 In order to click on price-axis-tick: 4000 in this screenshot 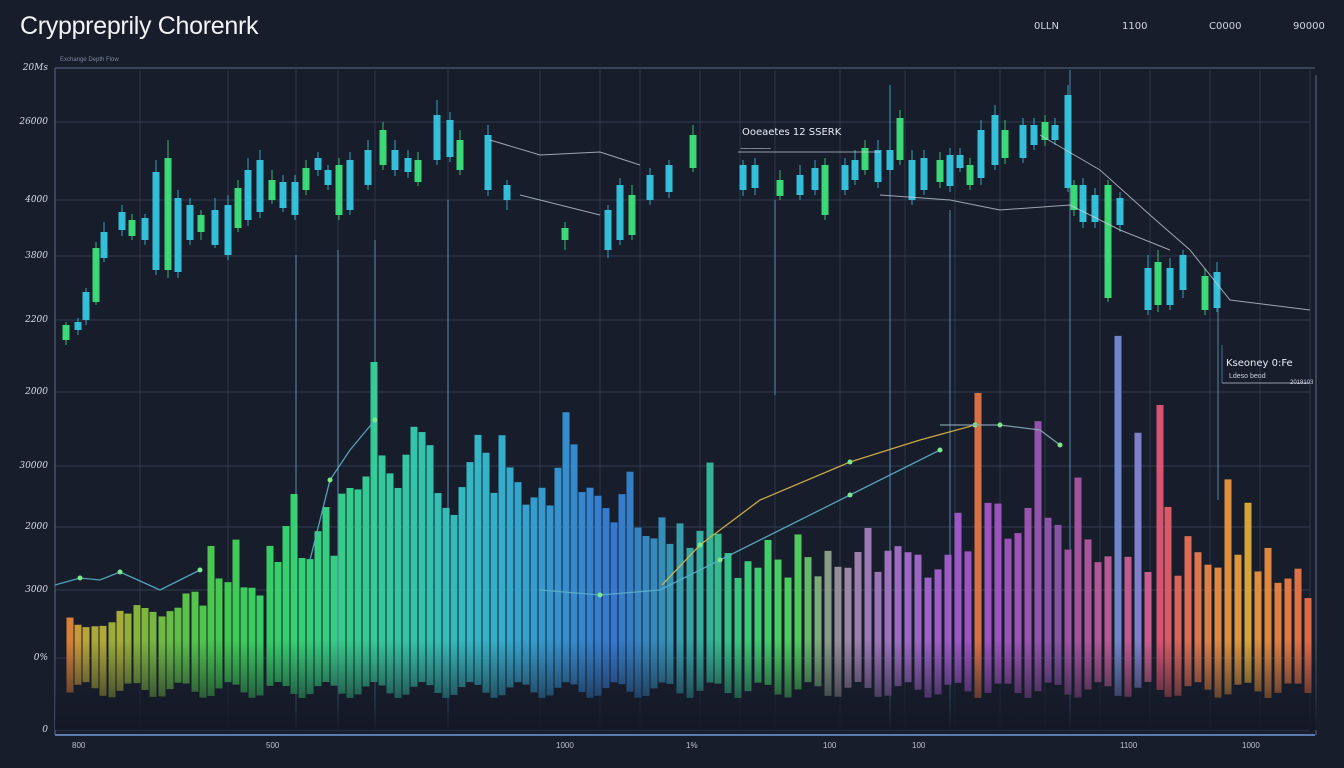, I will do `click(36, 200)`.